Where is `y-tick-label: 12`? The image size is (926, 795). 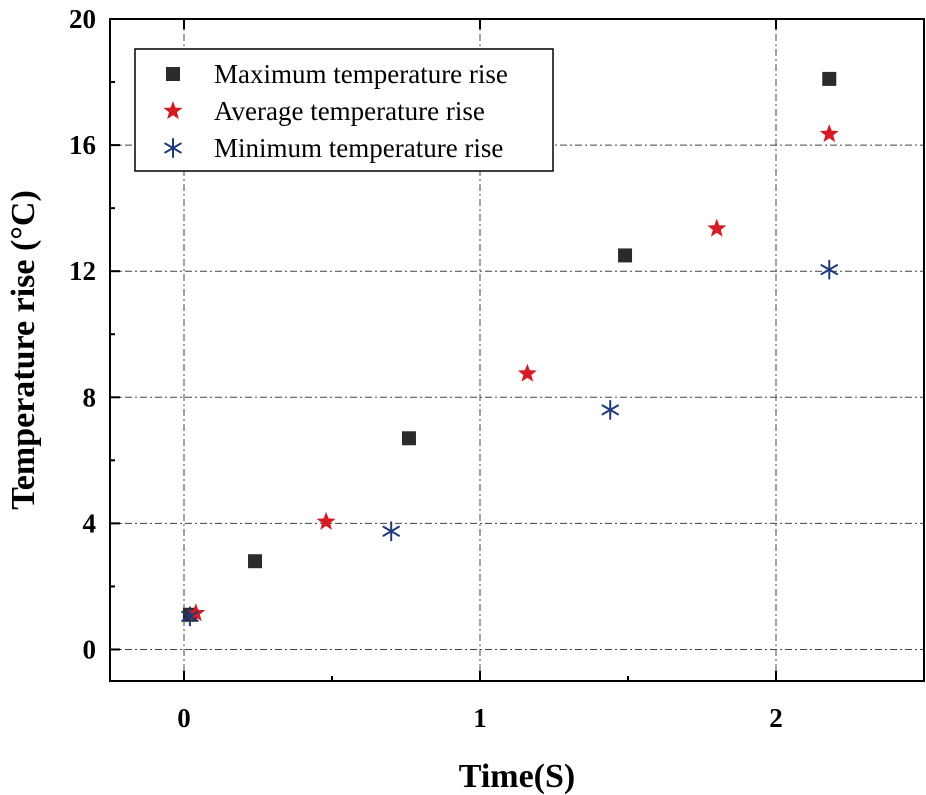
y-tick-label: 12 is located at coordinates (82, 271).